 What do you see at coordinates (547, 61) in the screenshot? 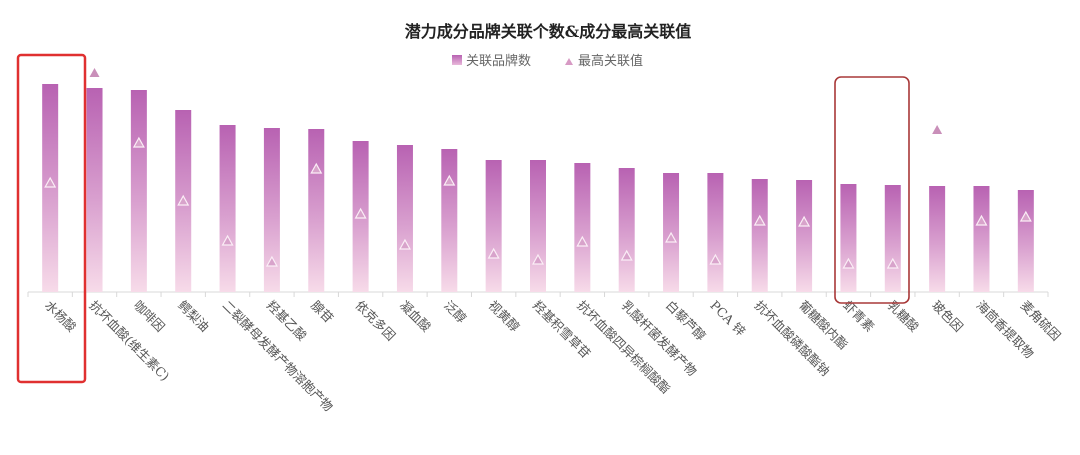
I see `legend: 关联品牌数 最高关联值` at bounding box center [547, 61].